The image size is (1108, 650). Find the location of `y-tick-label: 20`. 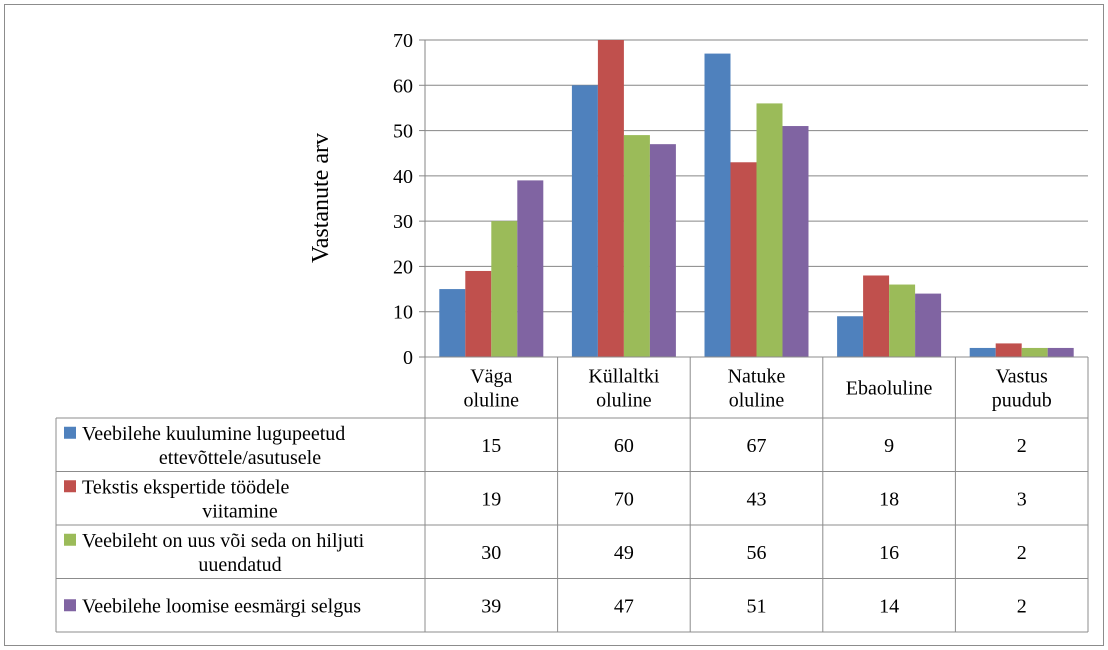

y-tick-label: 20 is located at coordinates (403, 267).